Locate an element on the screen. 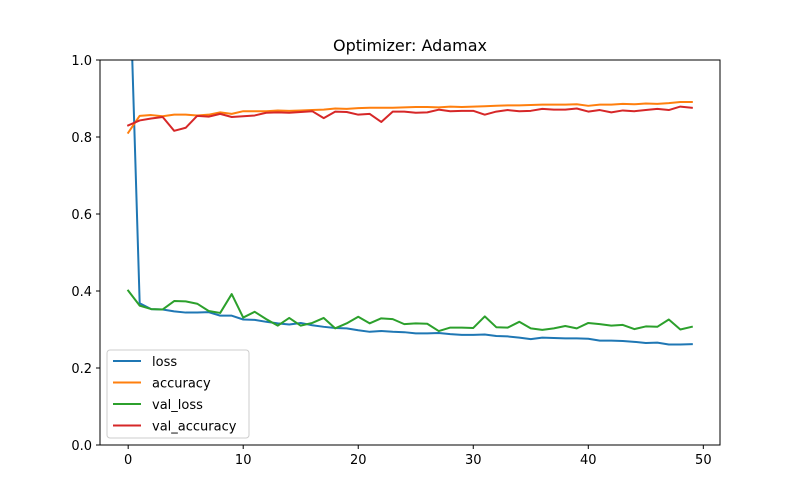 The width and height of the screenshot is (800, 500). legend-label: val_loss is located at coordinates (177, 405).